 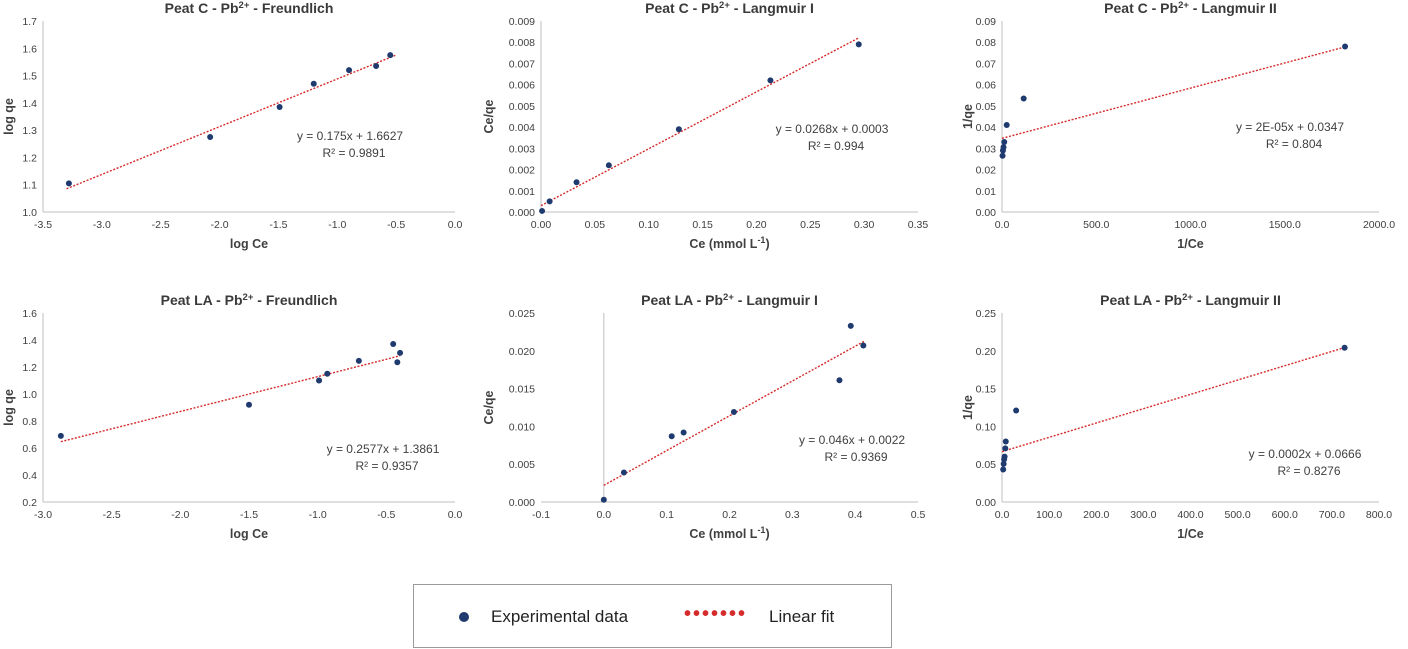 What do you see at coordinates (759, 615) in the screenshot?
I see `legend-item-fit: ••••••• Linear fit` at bounding box center [759, 615].